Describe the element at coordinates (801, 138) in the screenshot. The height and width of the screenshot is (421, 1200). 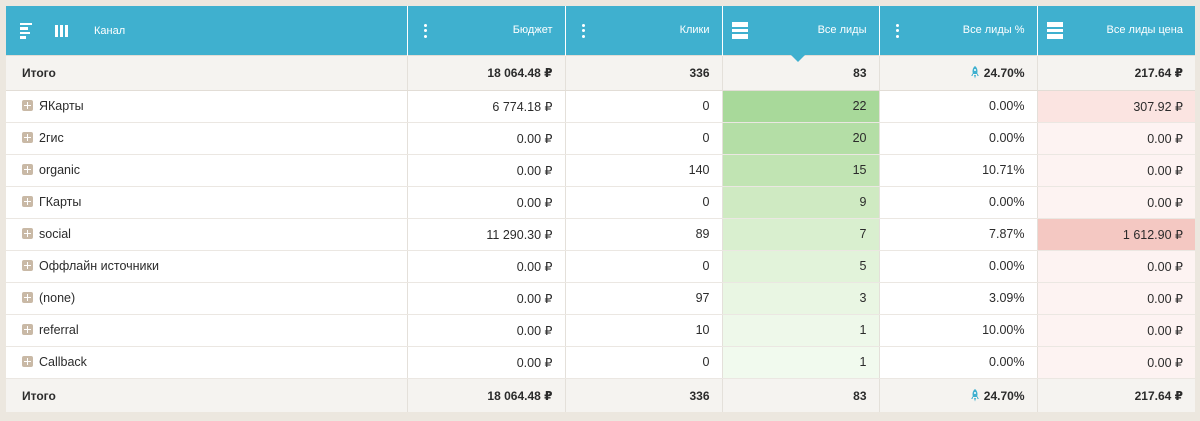
I see `leads-cell: 20` at that location.